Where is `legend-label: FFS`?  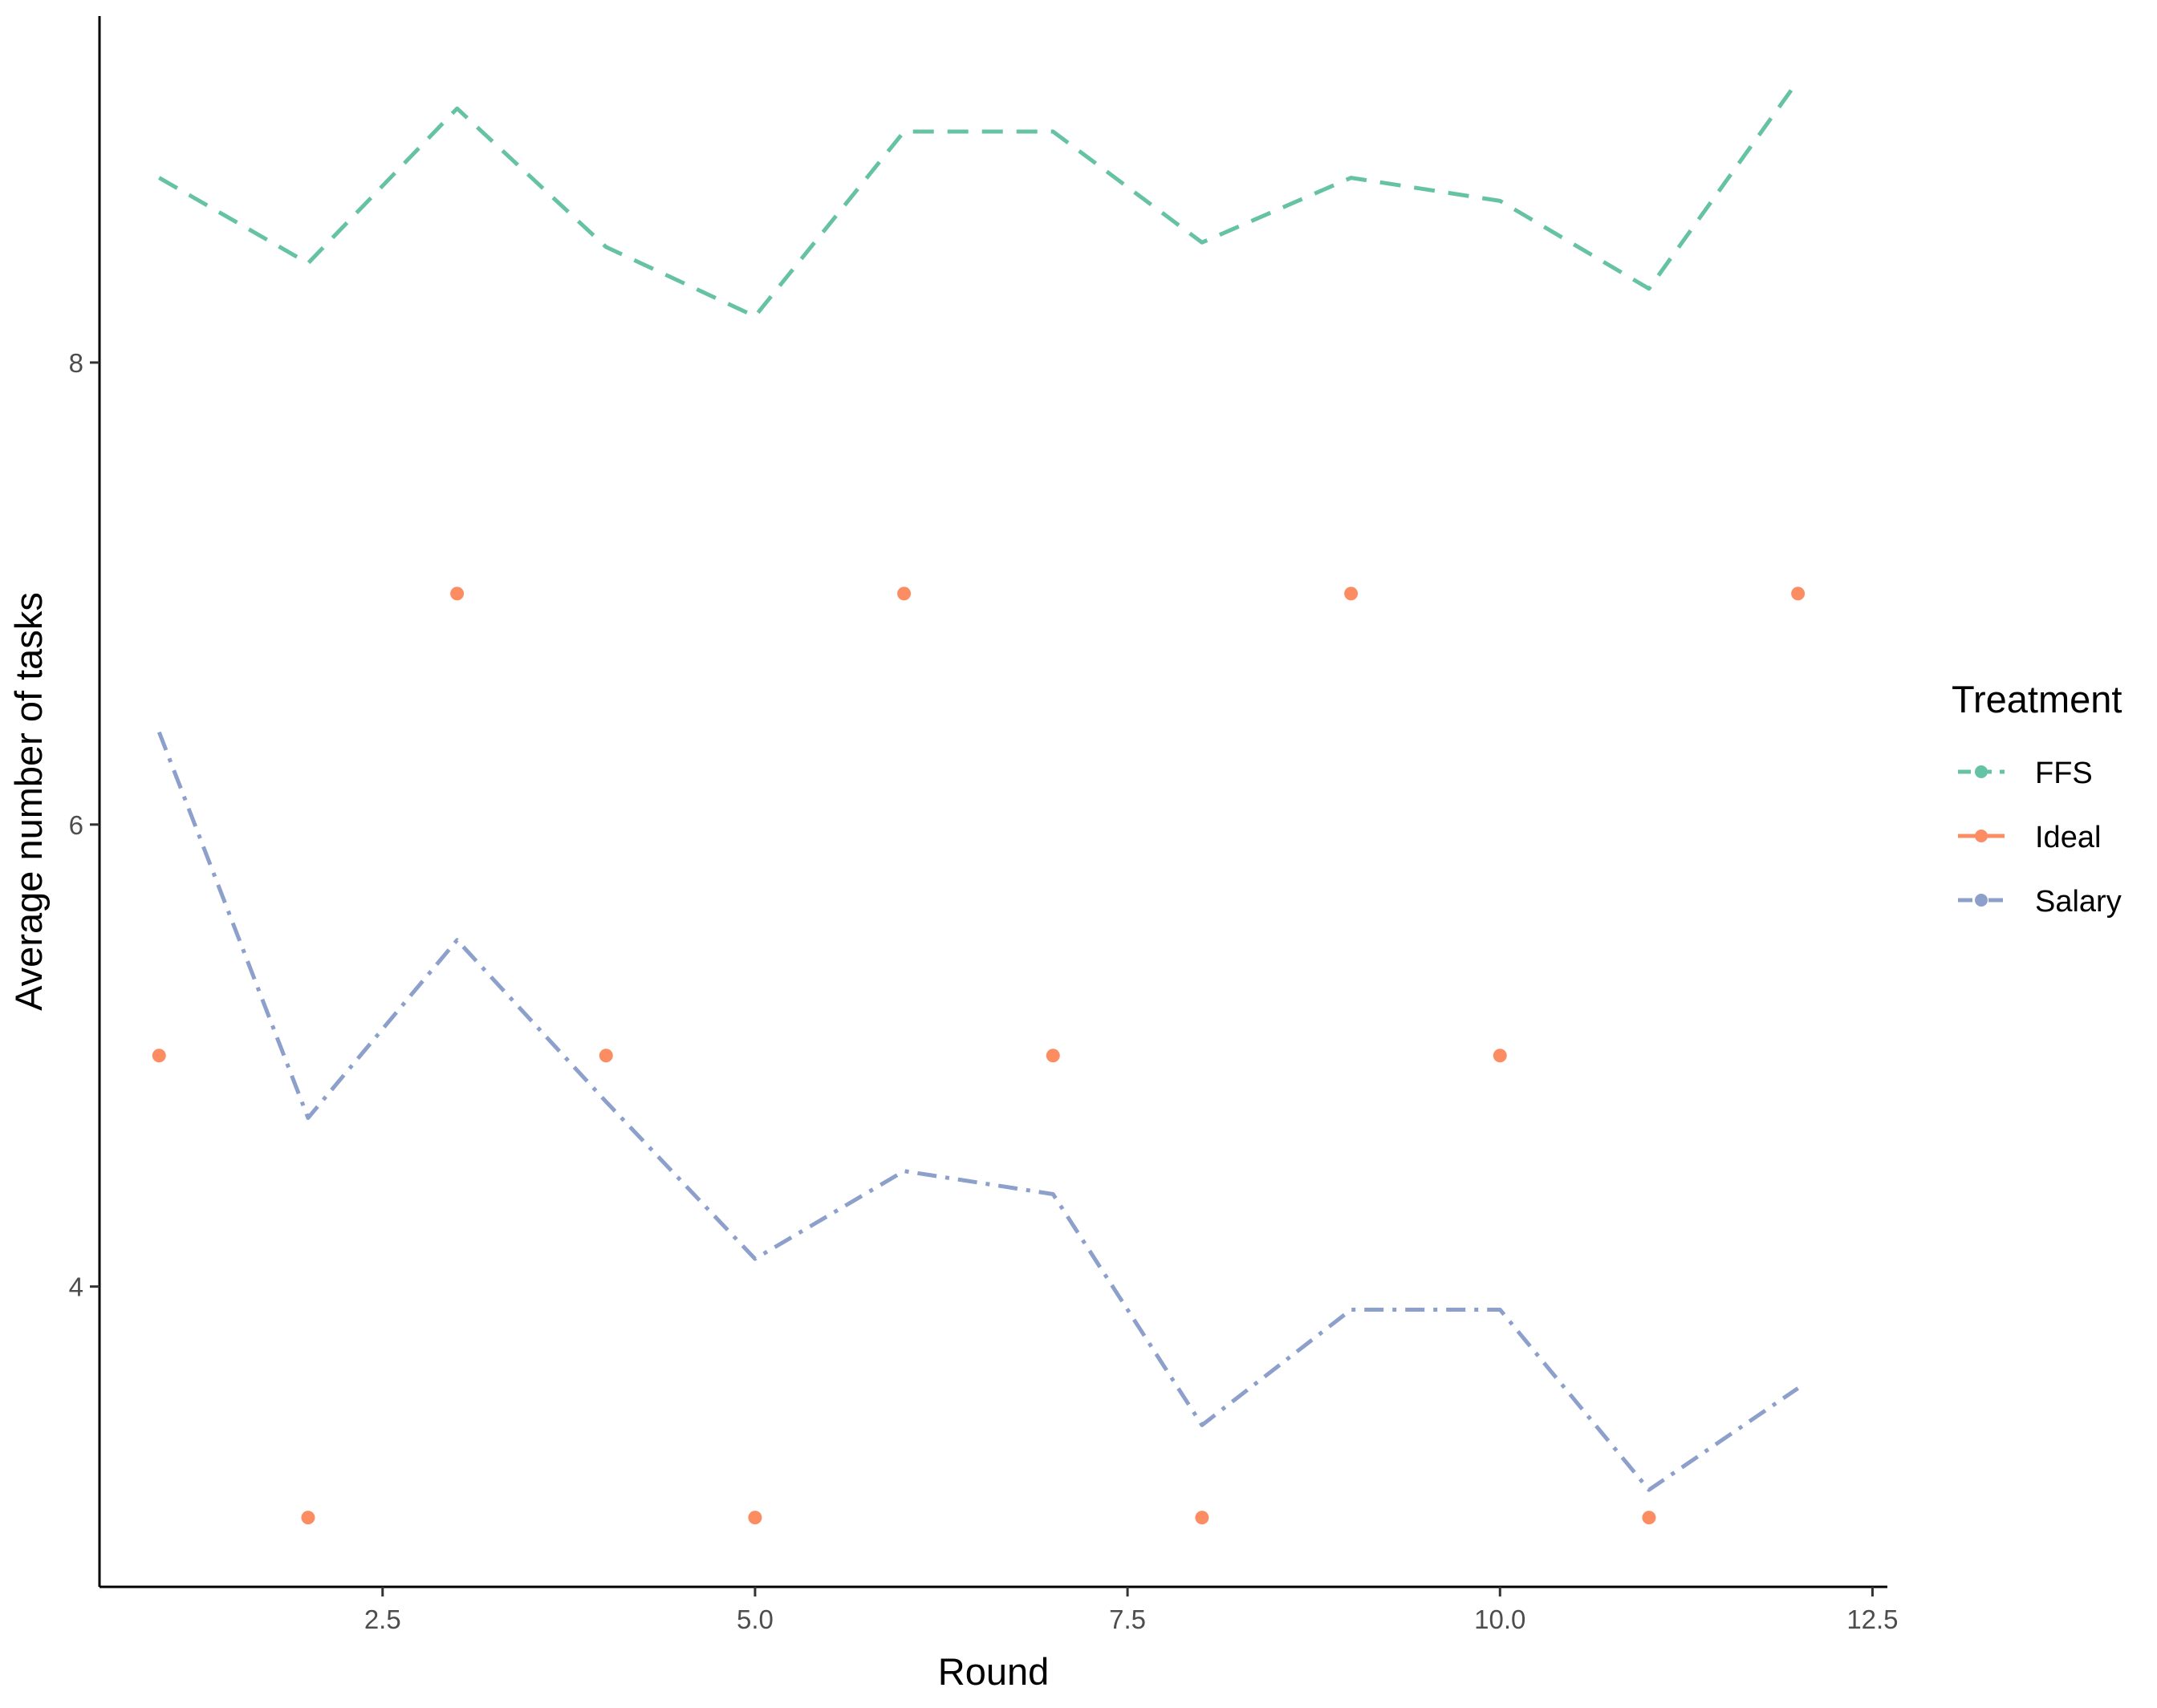
legend-label: FFS is located at coordinates (2064, 774).